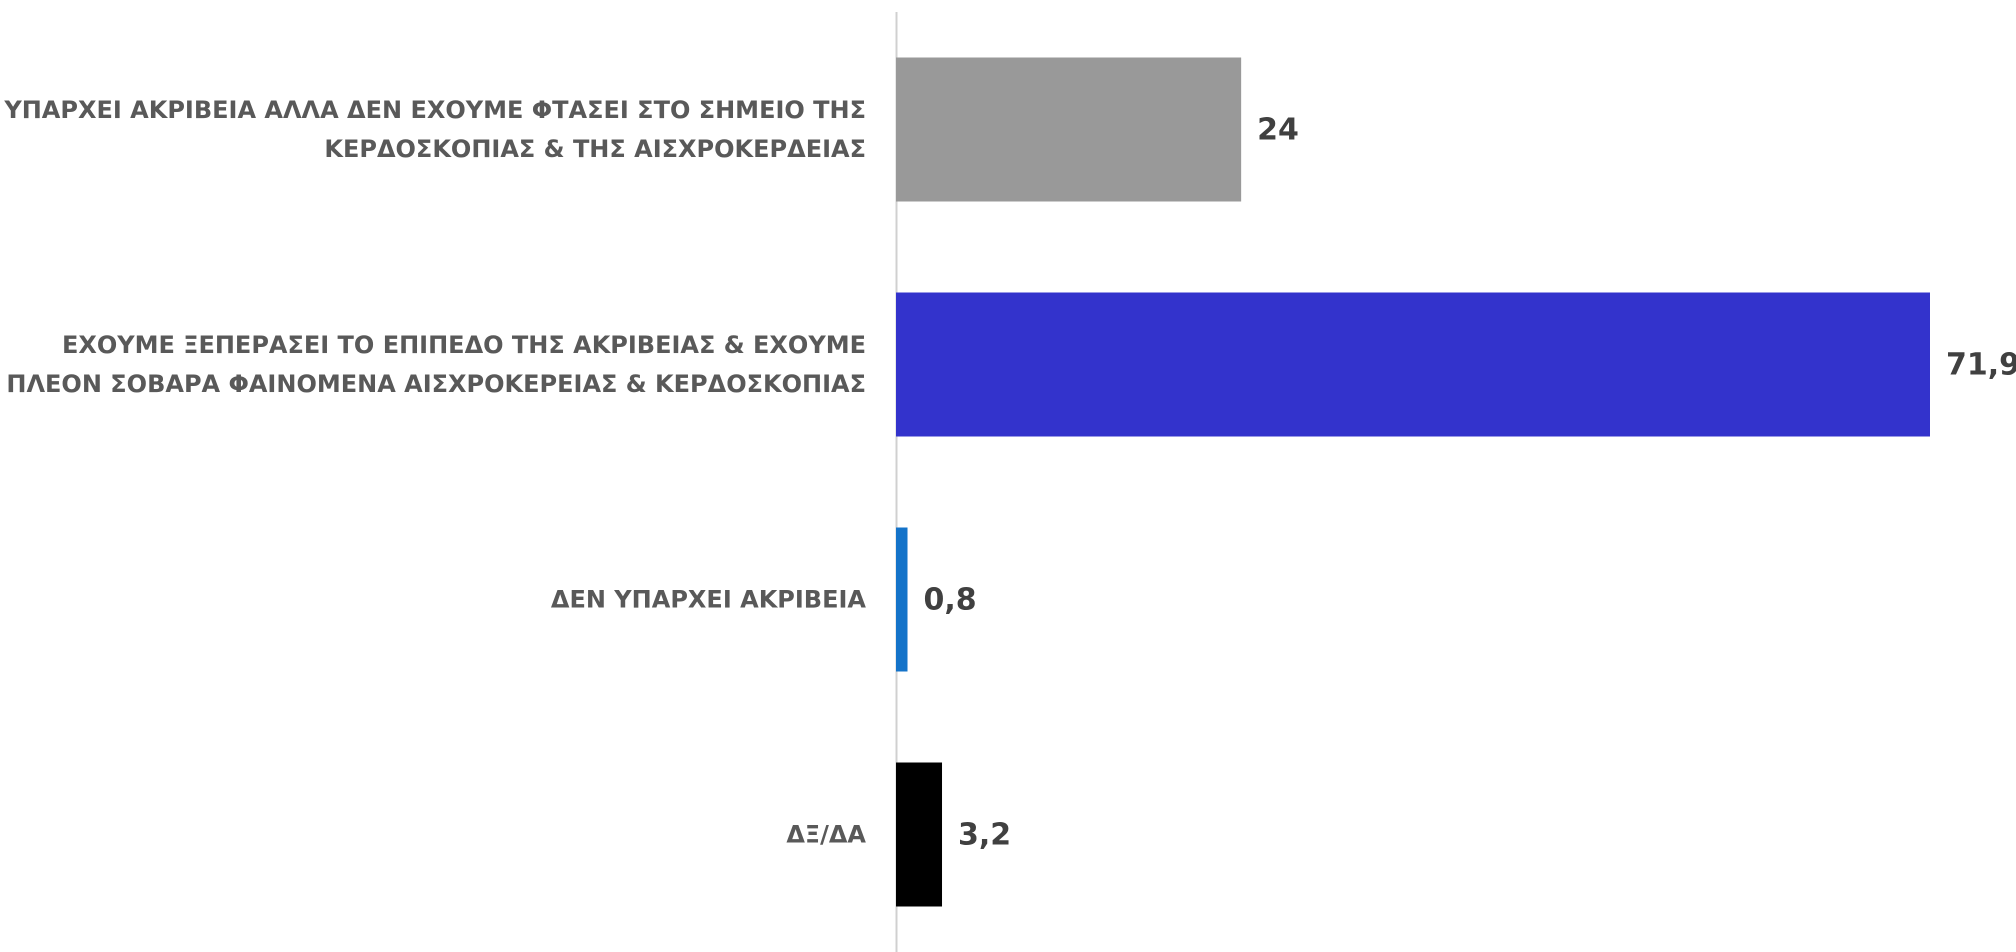 The height and width of the screenshot is (952, 2016). I want to click on data-label: 24, so click(1278, 129).